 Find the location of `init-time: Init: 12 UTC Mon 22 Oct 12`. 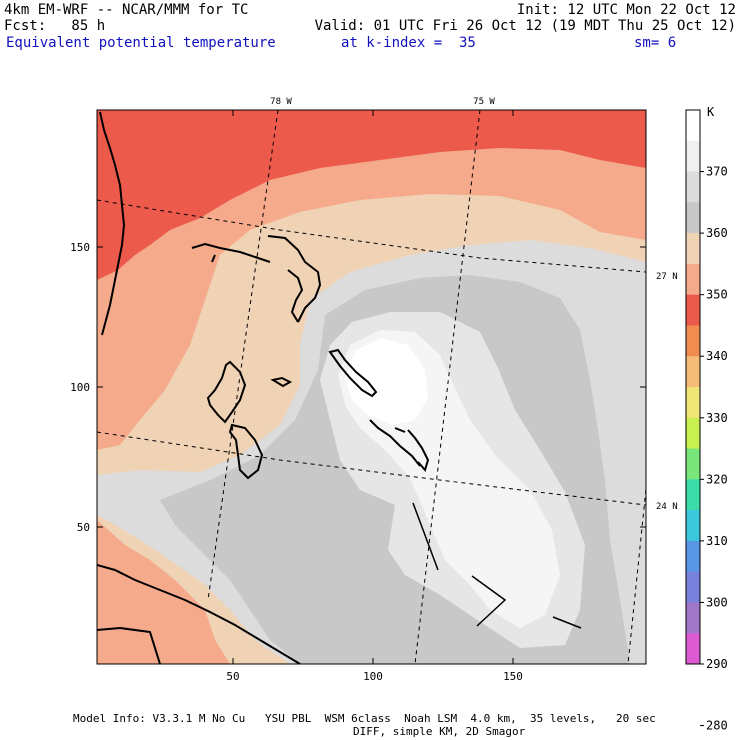

init-time: Init: 12 UTC Mon 22 Oct 12 is located at coordinates (626, 10).